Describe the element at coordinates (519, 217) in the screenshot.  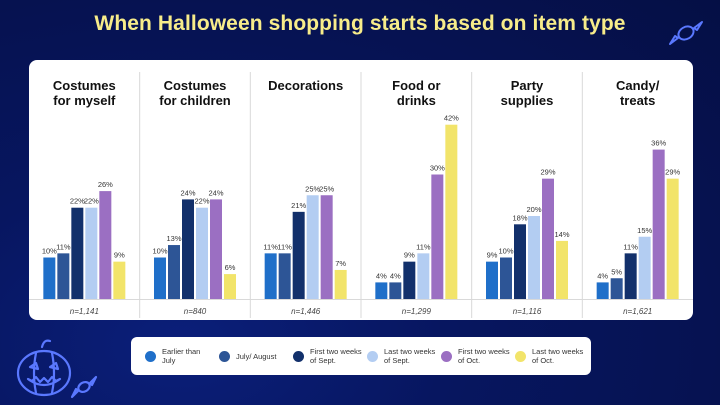
I see `data-label: 18%` at that location.